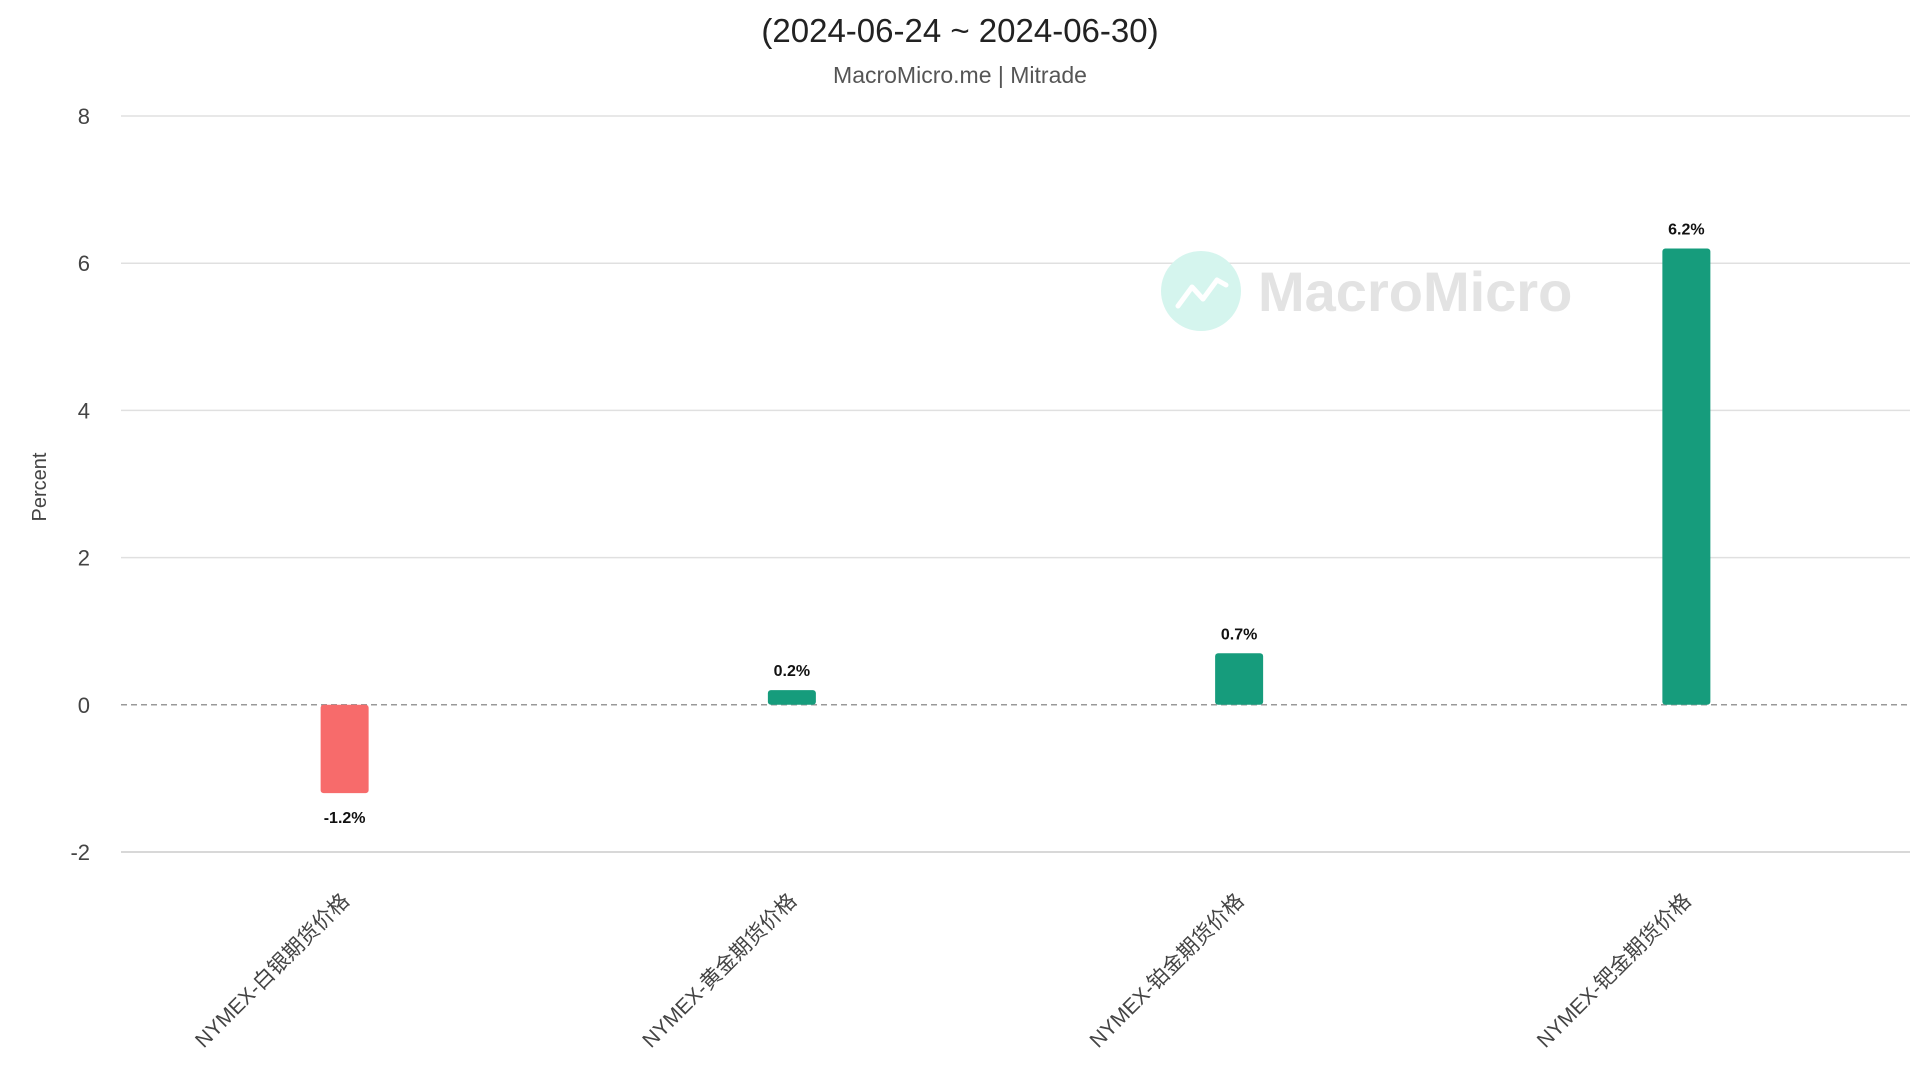 Image resolution: width=1920 pixels, height=1080 pixels. What do you see at coordinates (1614, 970) in the screenshot?
I see `x-tick-label: NYMEX-钯金期货价格` at bounding box center [1614, 970].